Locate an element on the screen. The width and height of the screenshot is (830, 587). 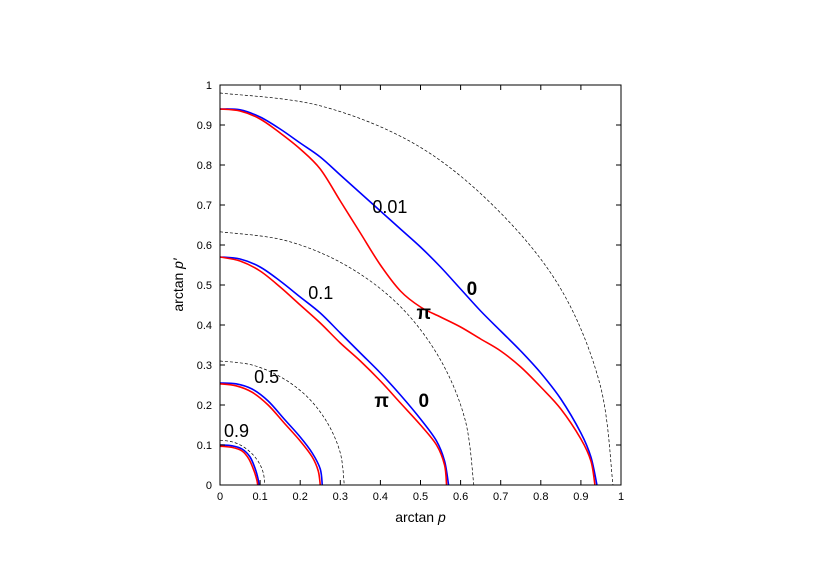
y-tick-label: 0.7 is located at coordinates (204, 206).